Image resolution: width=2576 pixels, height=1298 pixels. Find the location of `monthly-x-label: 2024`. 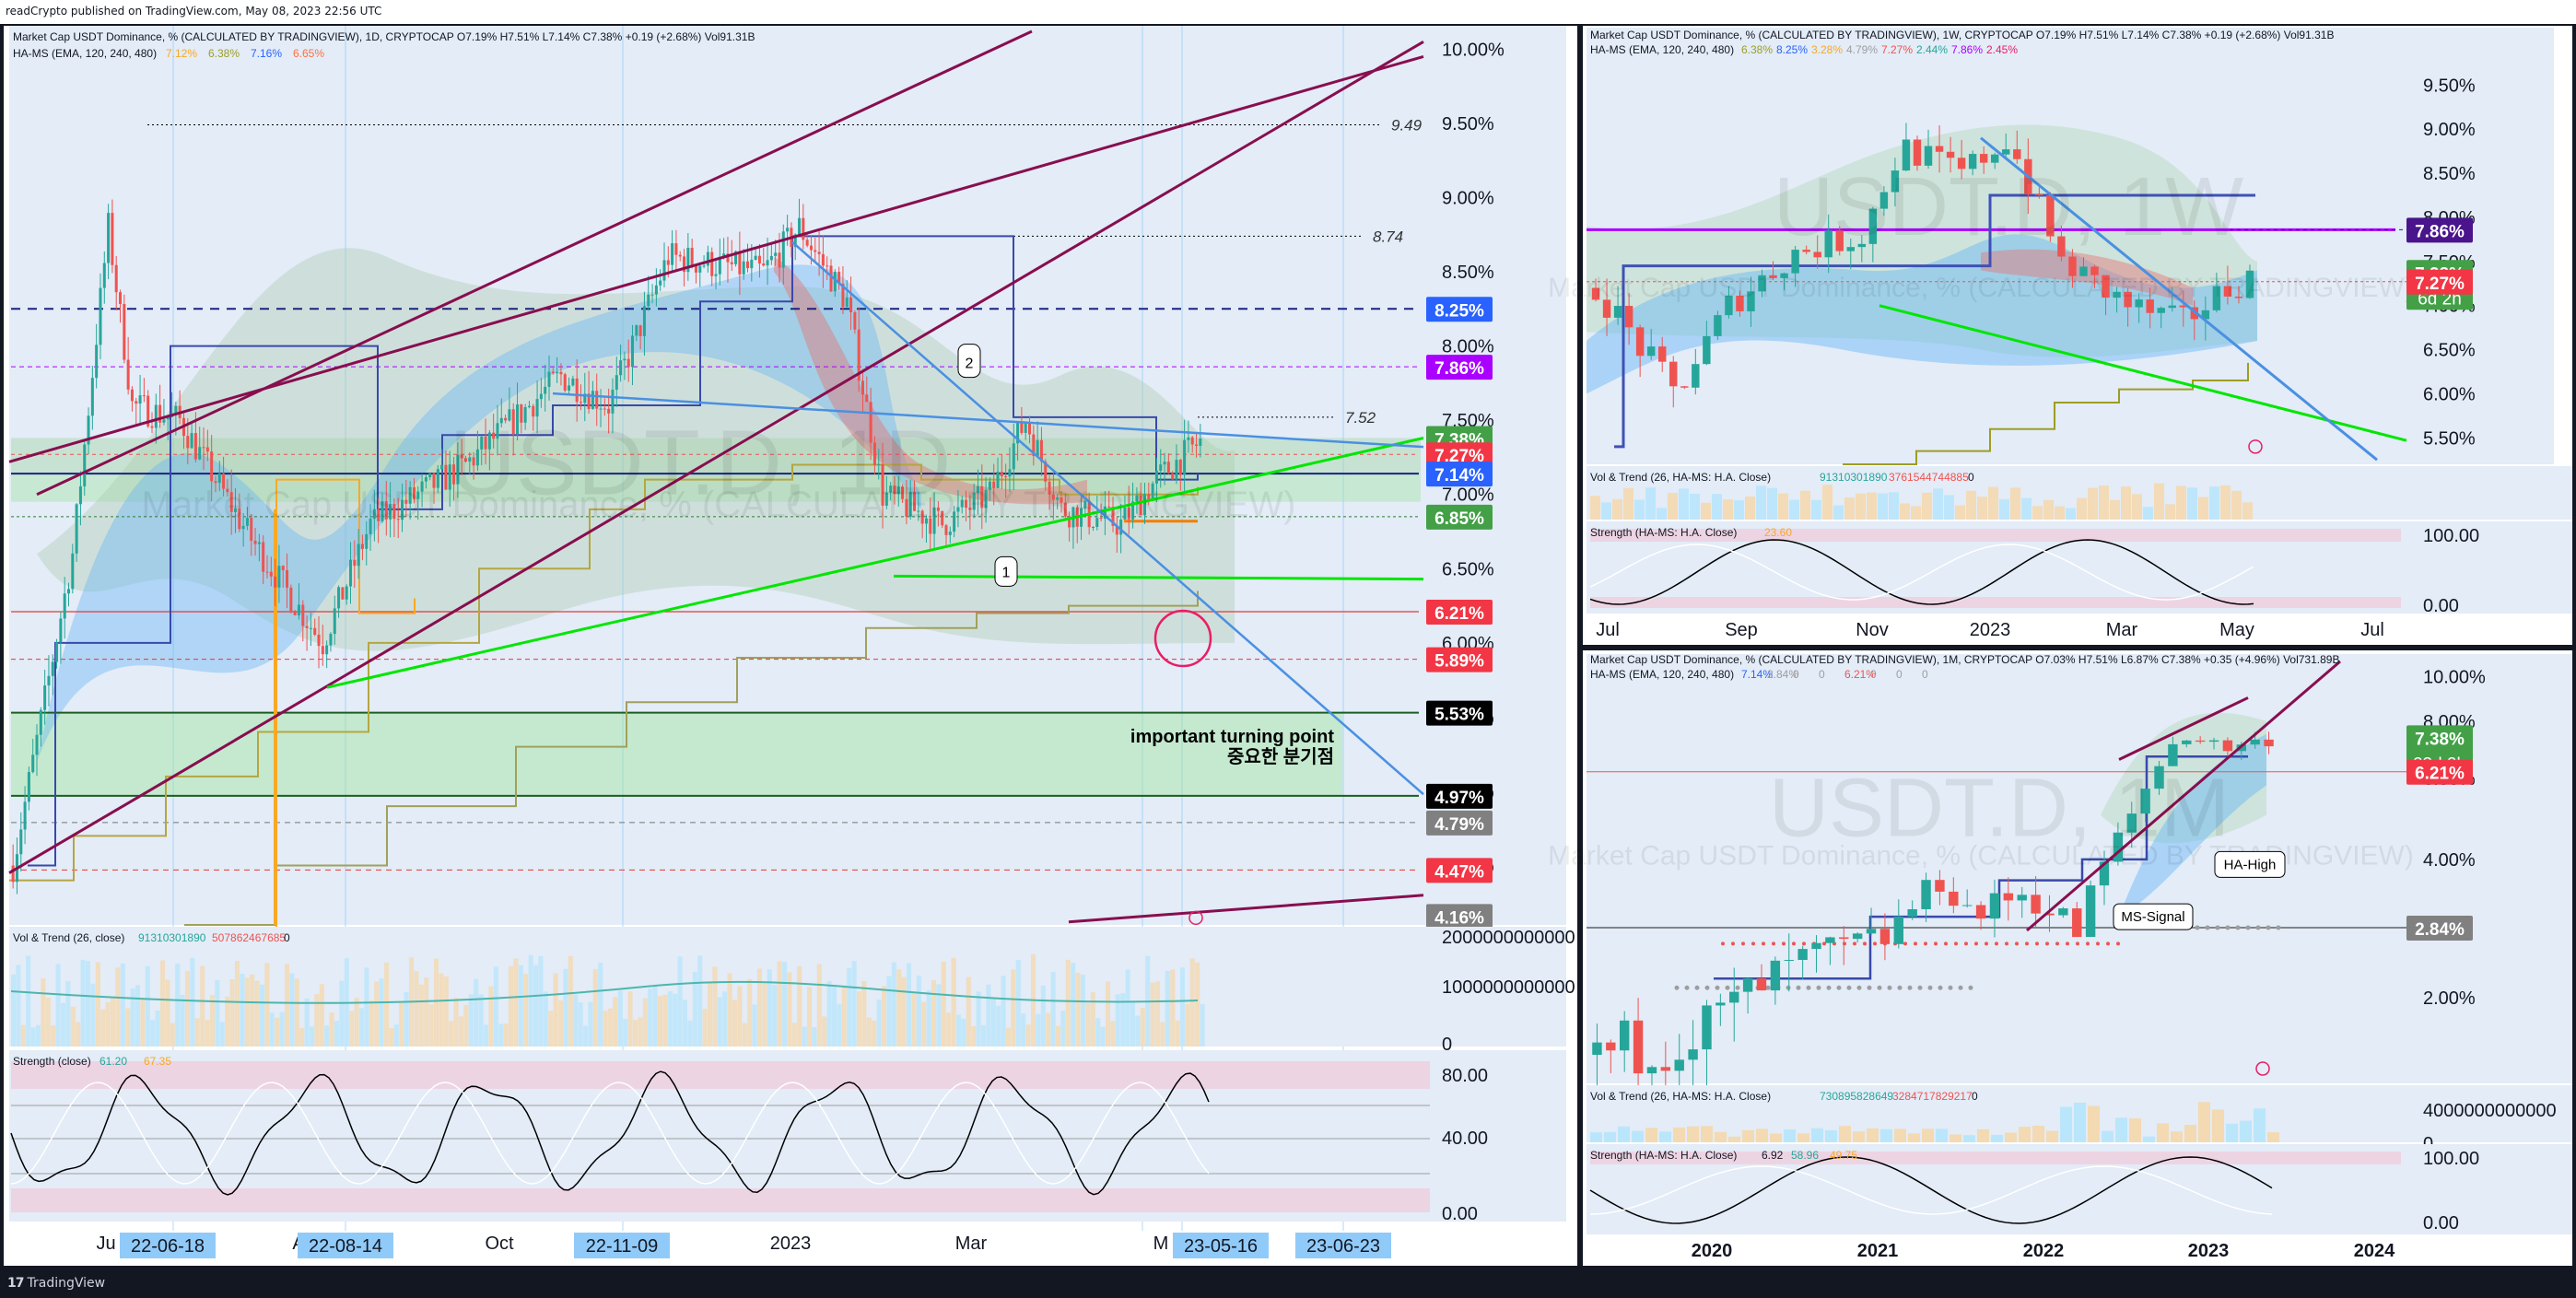

monthly-x-label: 2024 is located at coordinates (2374, 1251).